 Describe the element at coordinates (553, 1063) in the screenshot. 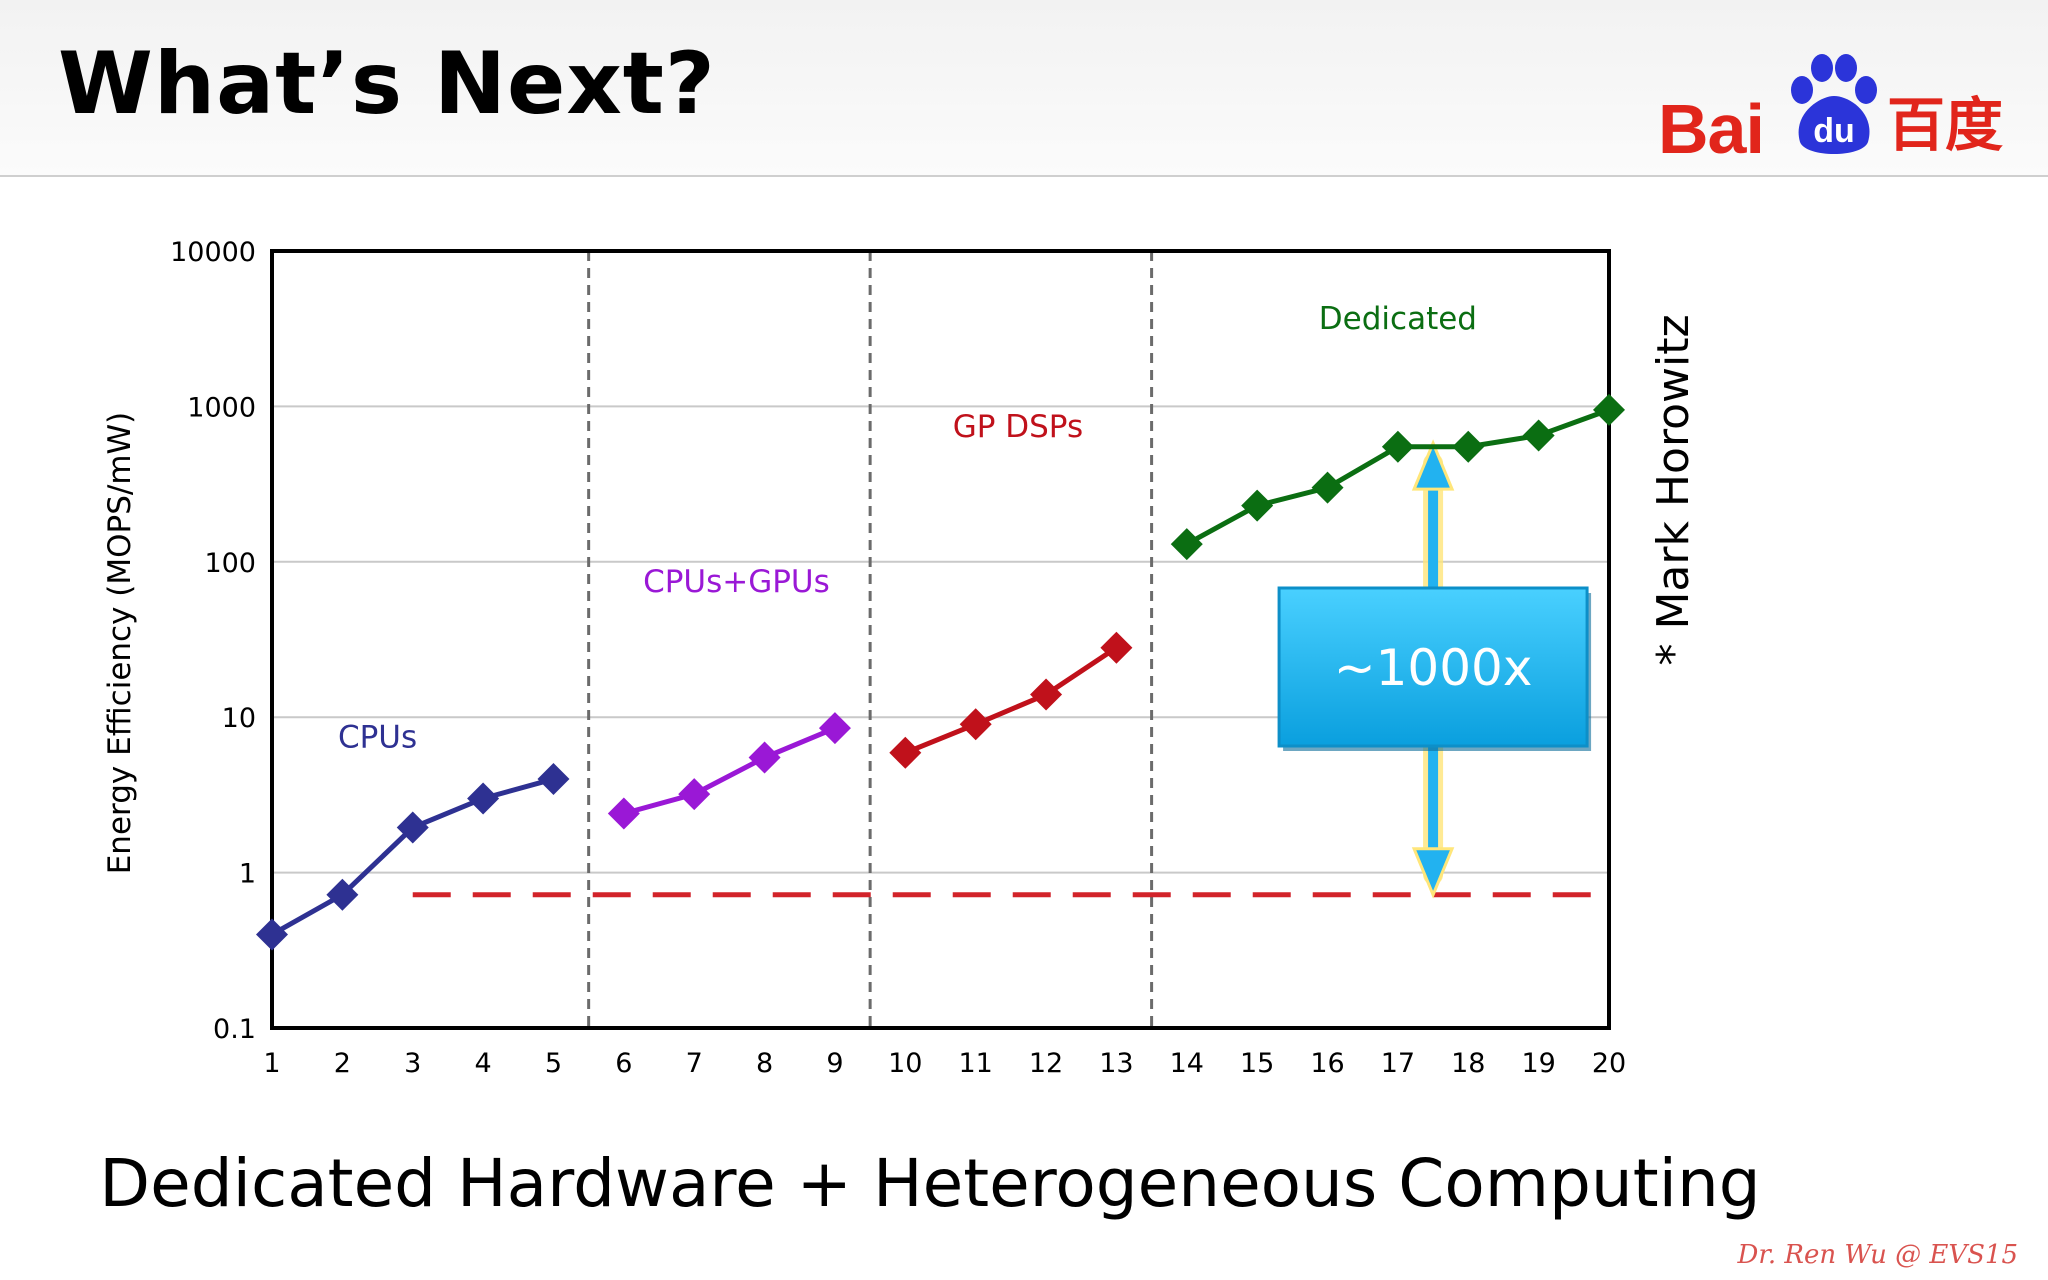

I see `x-tick-label: 5` at that location.